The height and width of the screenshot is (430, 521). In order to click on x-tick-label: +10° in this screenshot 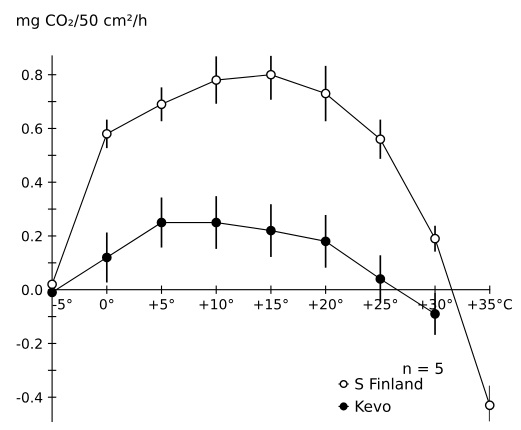, I will do `click(217, 304)`.